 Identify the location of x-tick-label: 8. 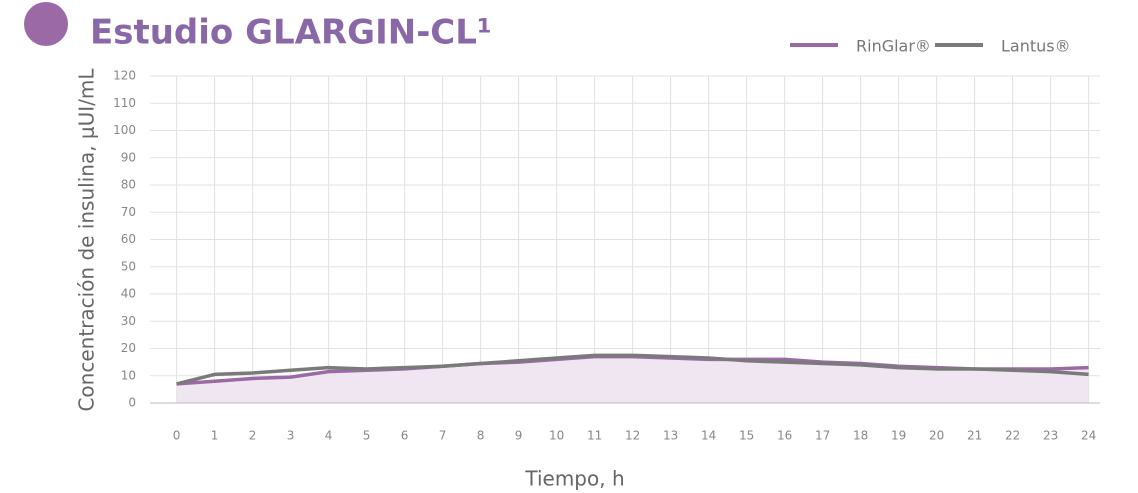
(481, 436).